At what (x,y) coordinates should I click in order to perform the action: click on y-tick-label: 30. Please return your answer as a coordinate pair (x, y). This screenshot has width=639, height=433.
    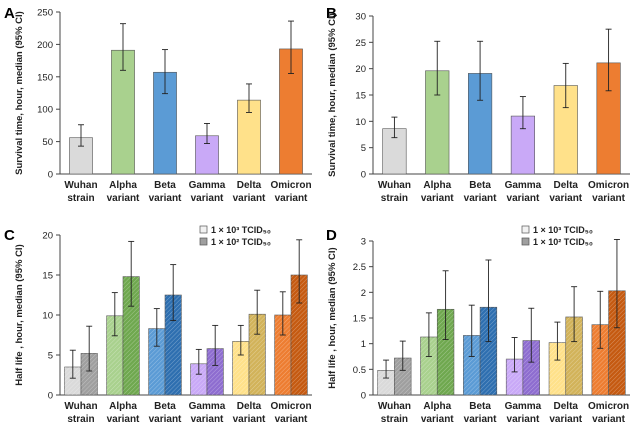
    Looking at the image, I should click on (360, 17).